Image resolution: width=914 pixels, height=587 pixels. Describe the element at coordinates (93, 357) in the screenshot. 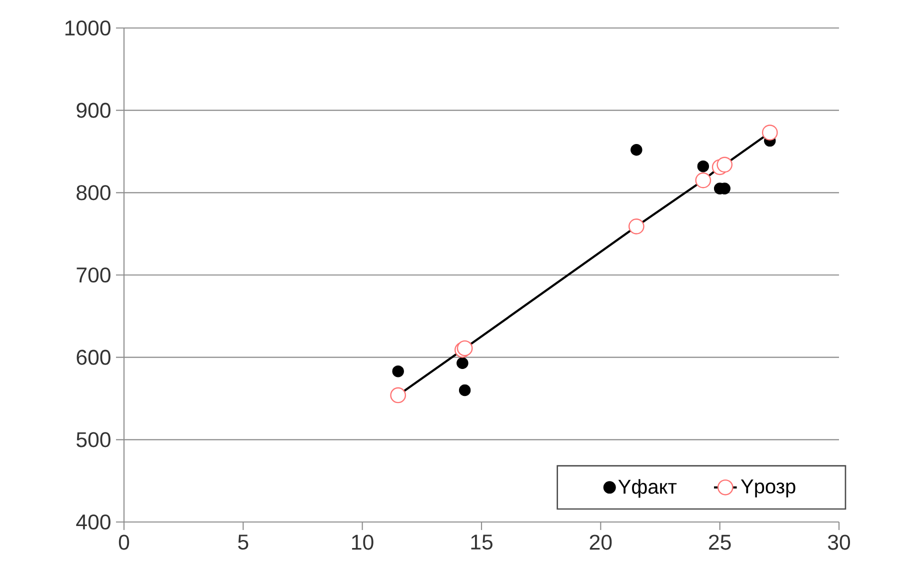

I see `y-tick-label: 600` at that location.